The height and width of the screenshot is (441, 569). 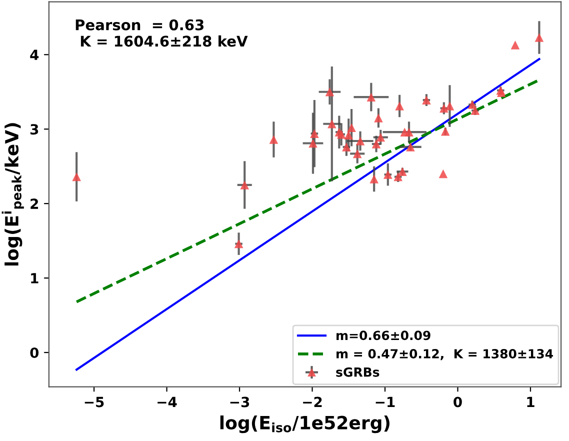 What do you see at coordinates (358, 372) in the screenshot?
I see `legend-label: sGRBs` at bounding box center [358, 372].